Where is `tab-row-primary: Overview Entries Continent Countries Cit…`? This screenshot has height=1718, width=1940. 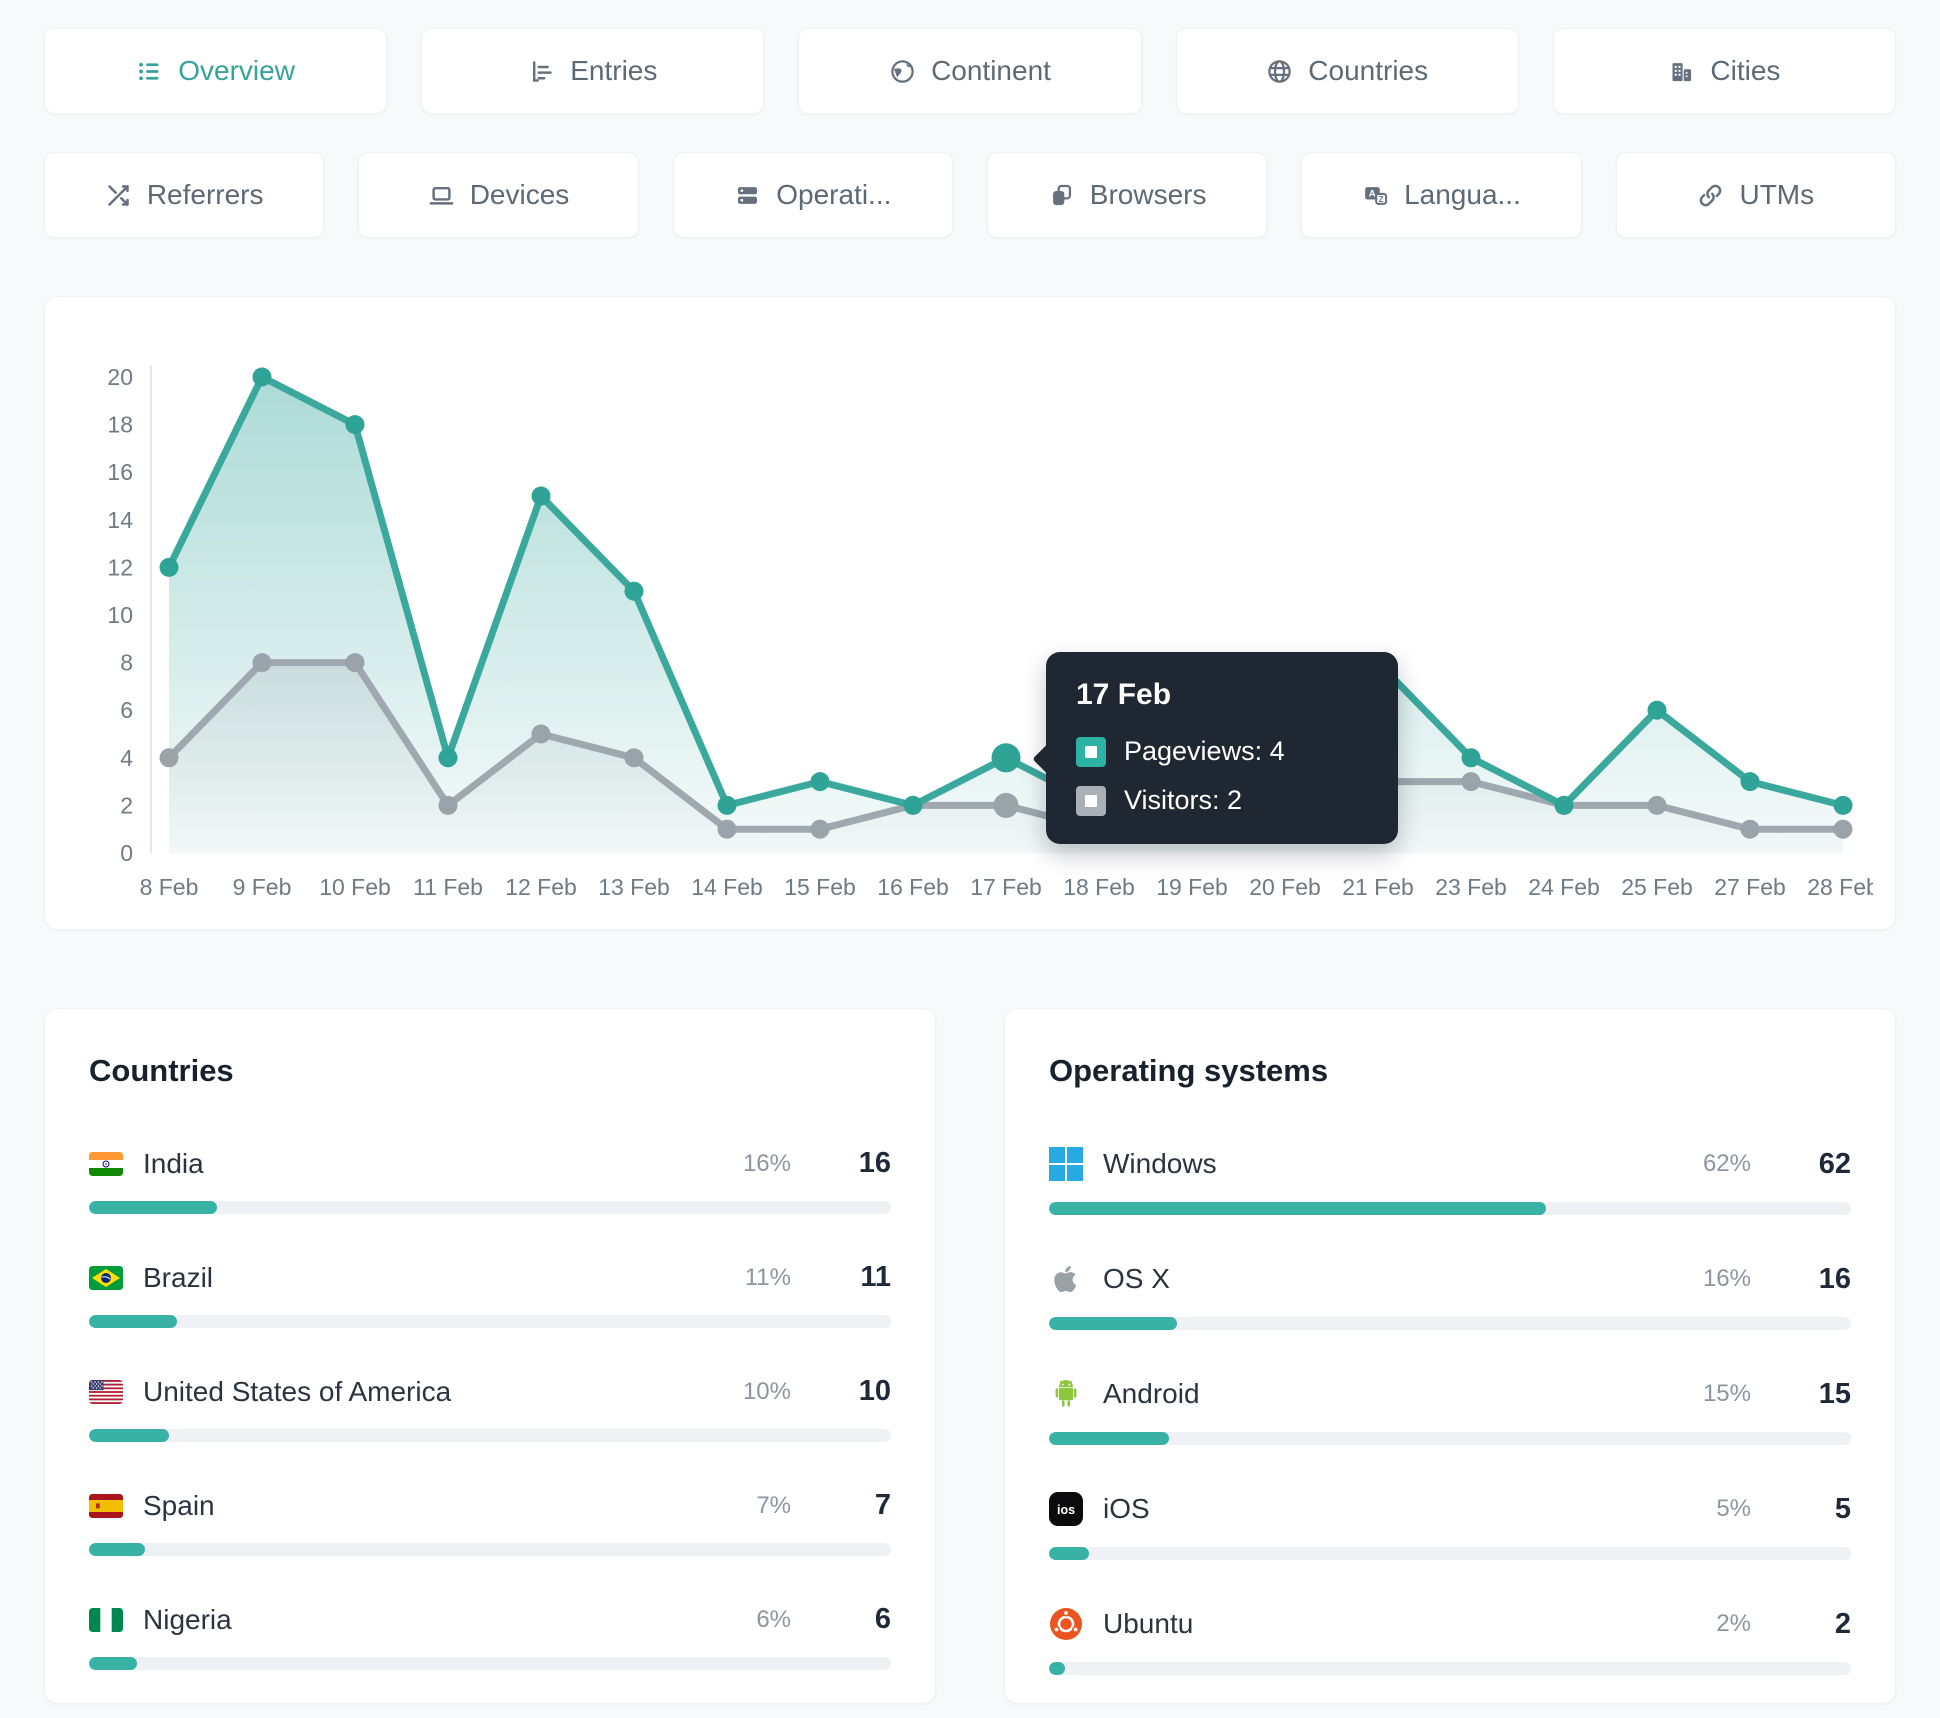
tab-row-primary: Overview Entries Continent Countries Cit… is located at coordinates (970, 57).